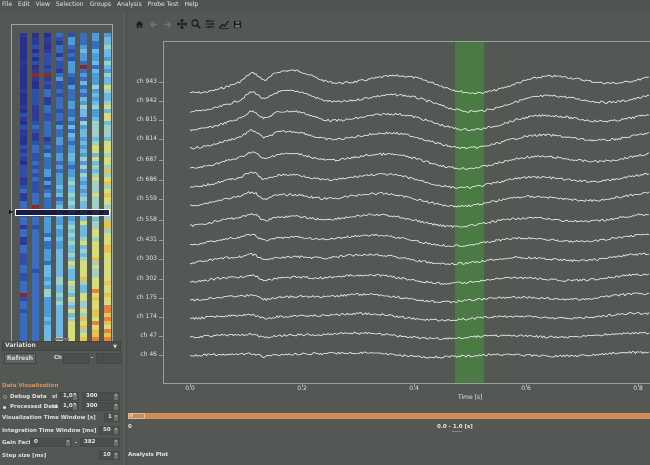 This screenshot has height=465, width=650. What do you see at coordinates (126, 238) in the screenshot?
I see `vertical-splitter` at bounding box center [126, 238].